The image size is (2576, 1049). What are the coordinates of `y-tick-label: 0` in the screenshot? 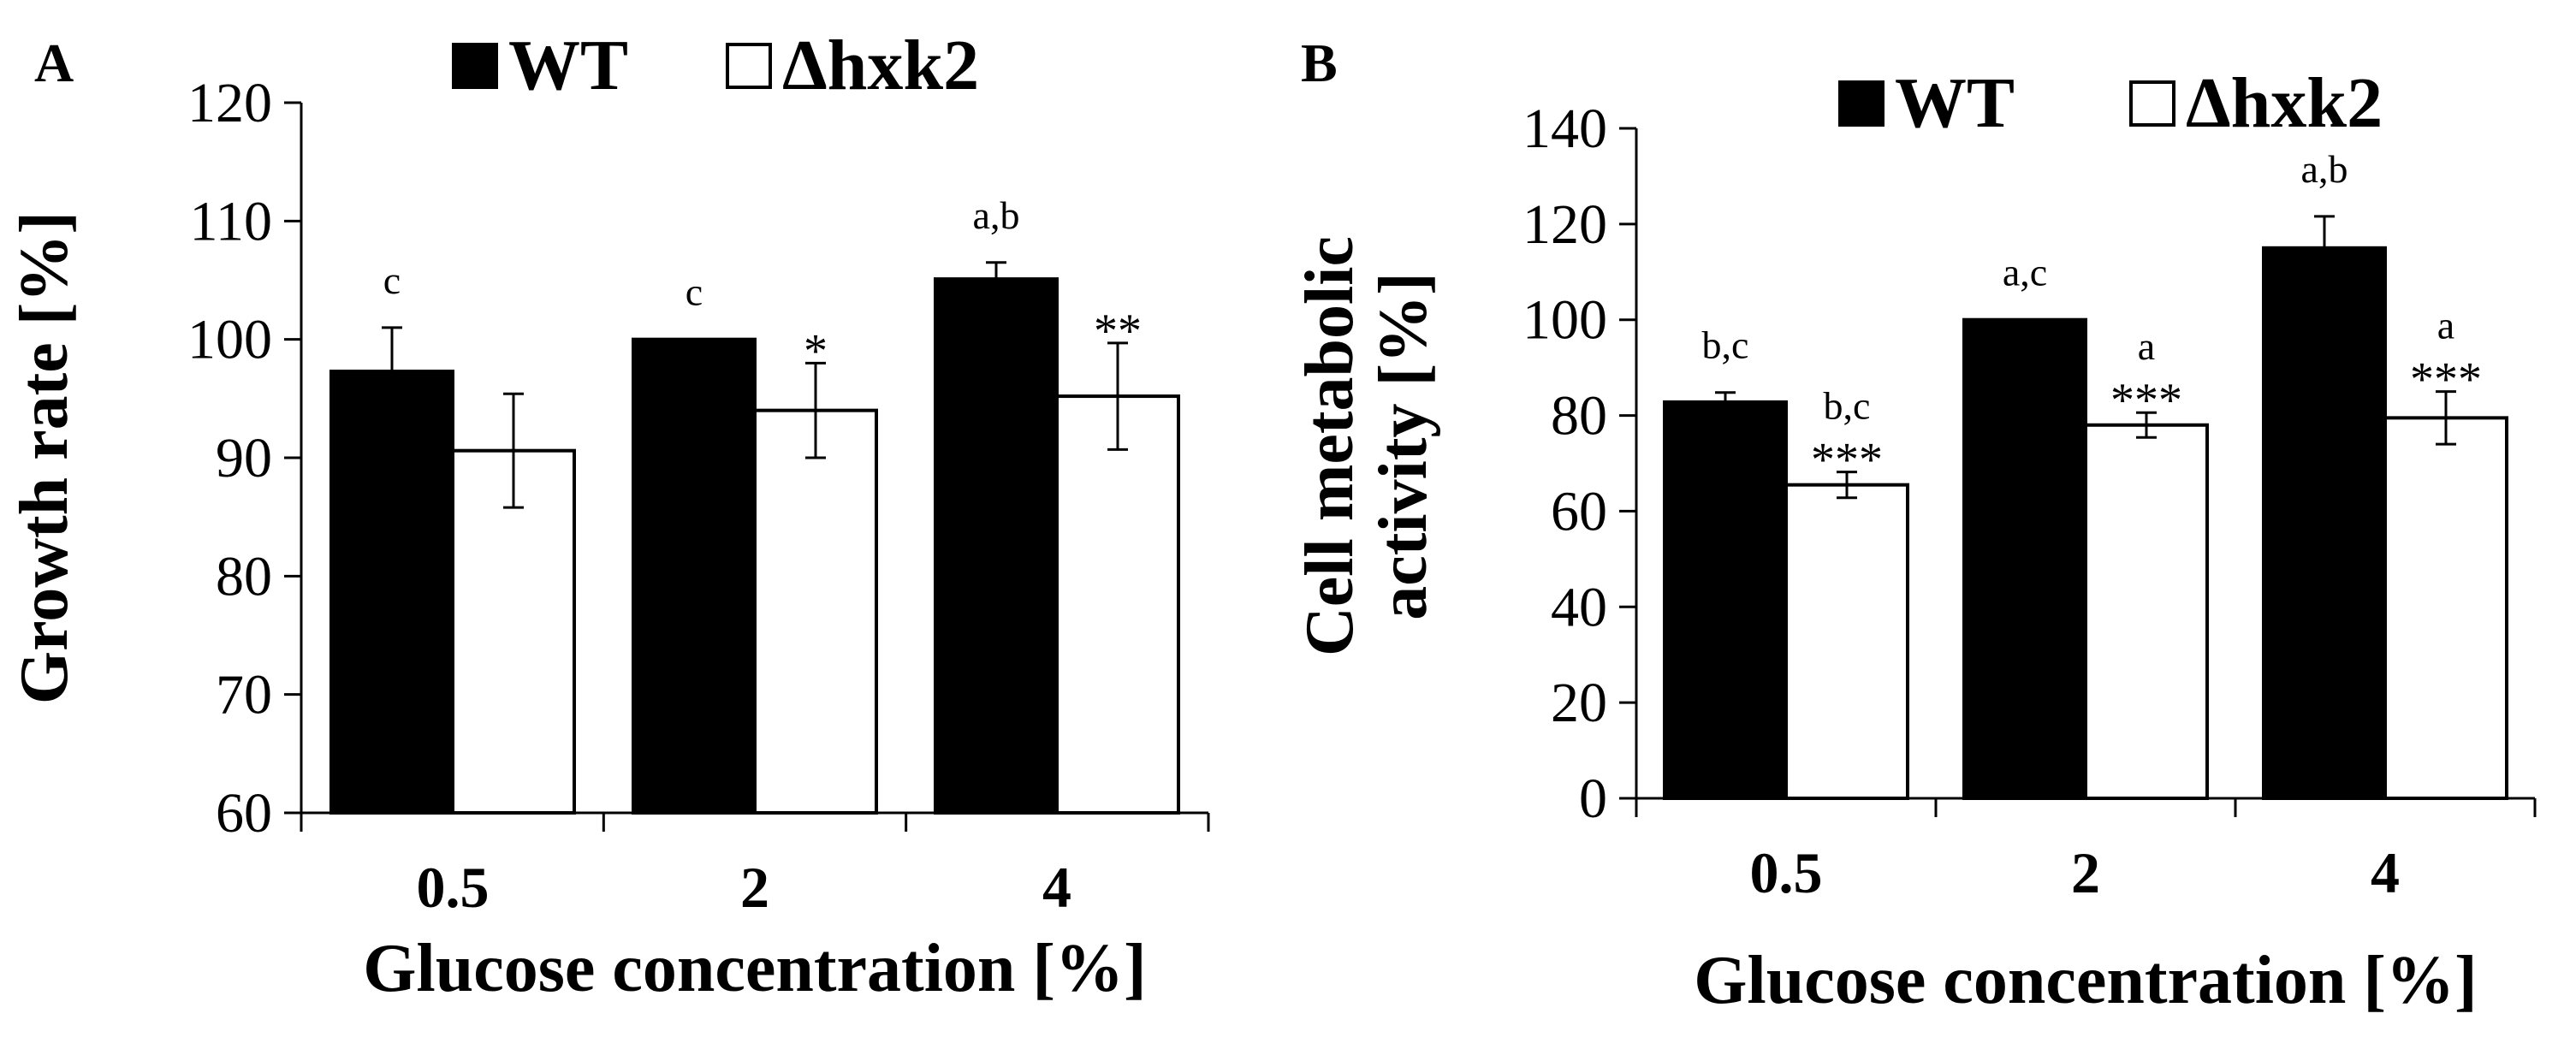 It's located at (1593, 798).